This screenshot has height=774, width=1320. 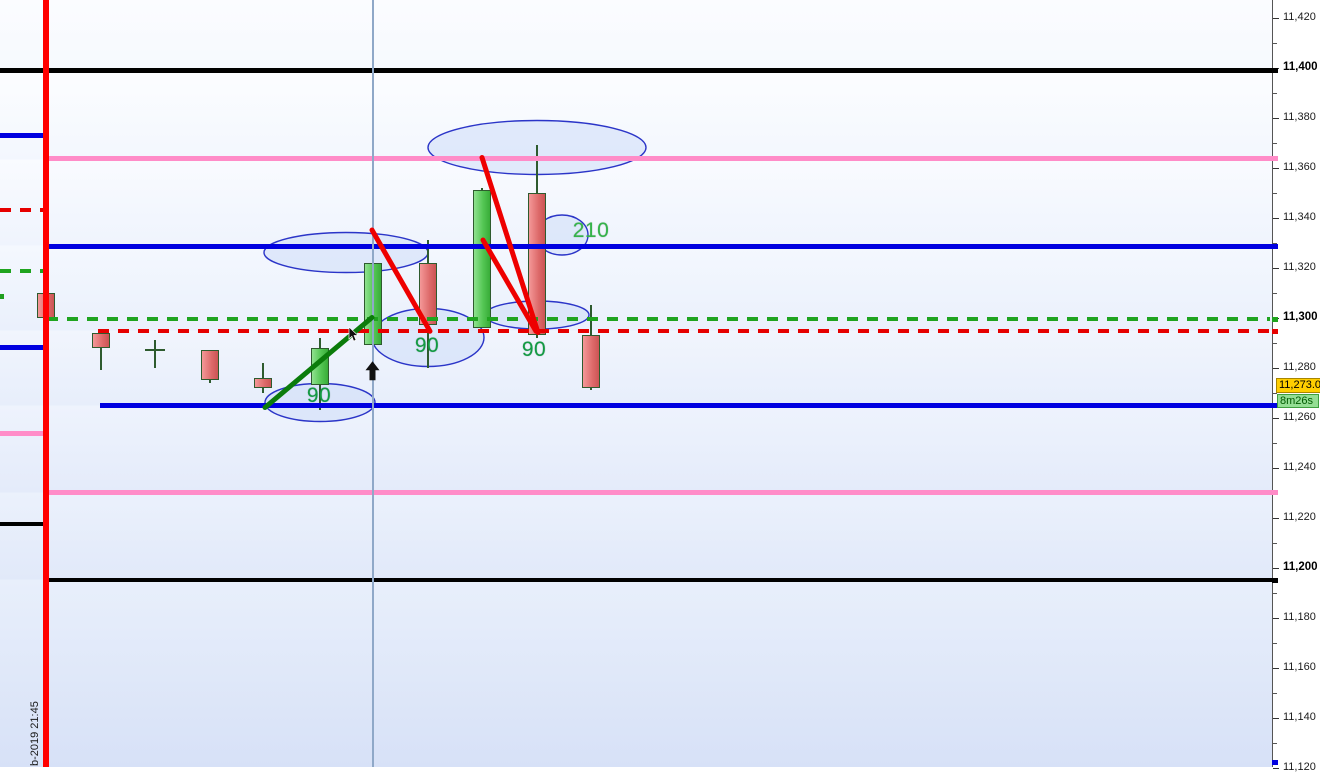 I want to click on up-arrow-annotation, so click(x=372, y=371).